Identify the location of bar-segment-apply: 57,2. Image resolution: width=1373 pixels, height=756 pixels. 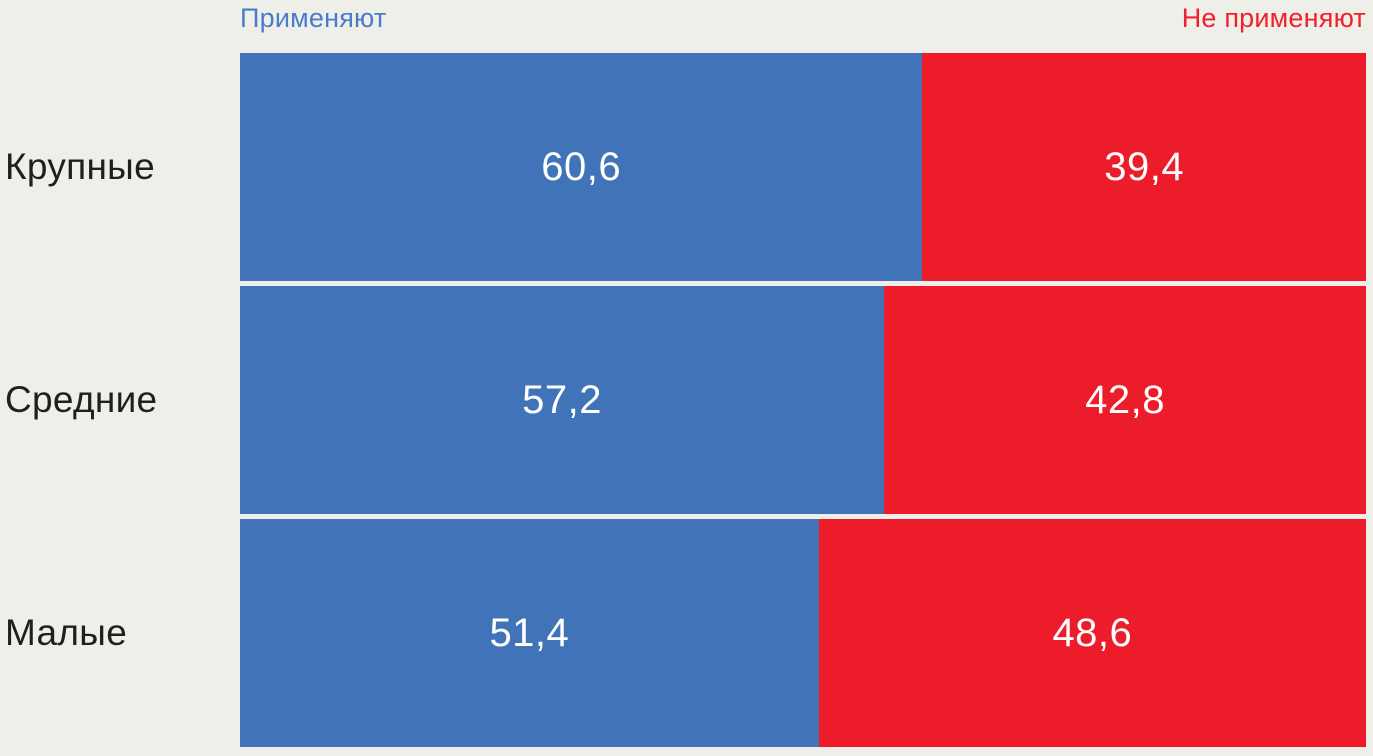
(562, 400).